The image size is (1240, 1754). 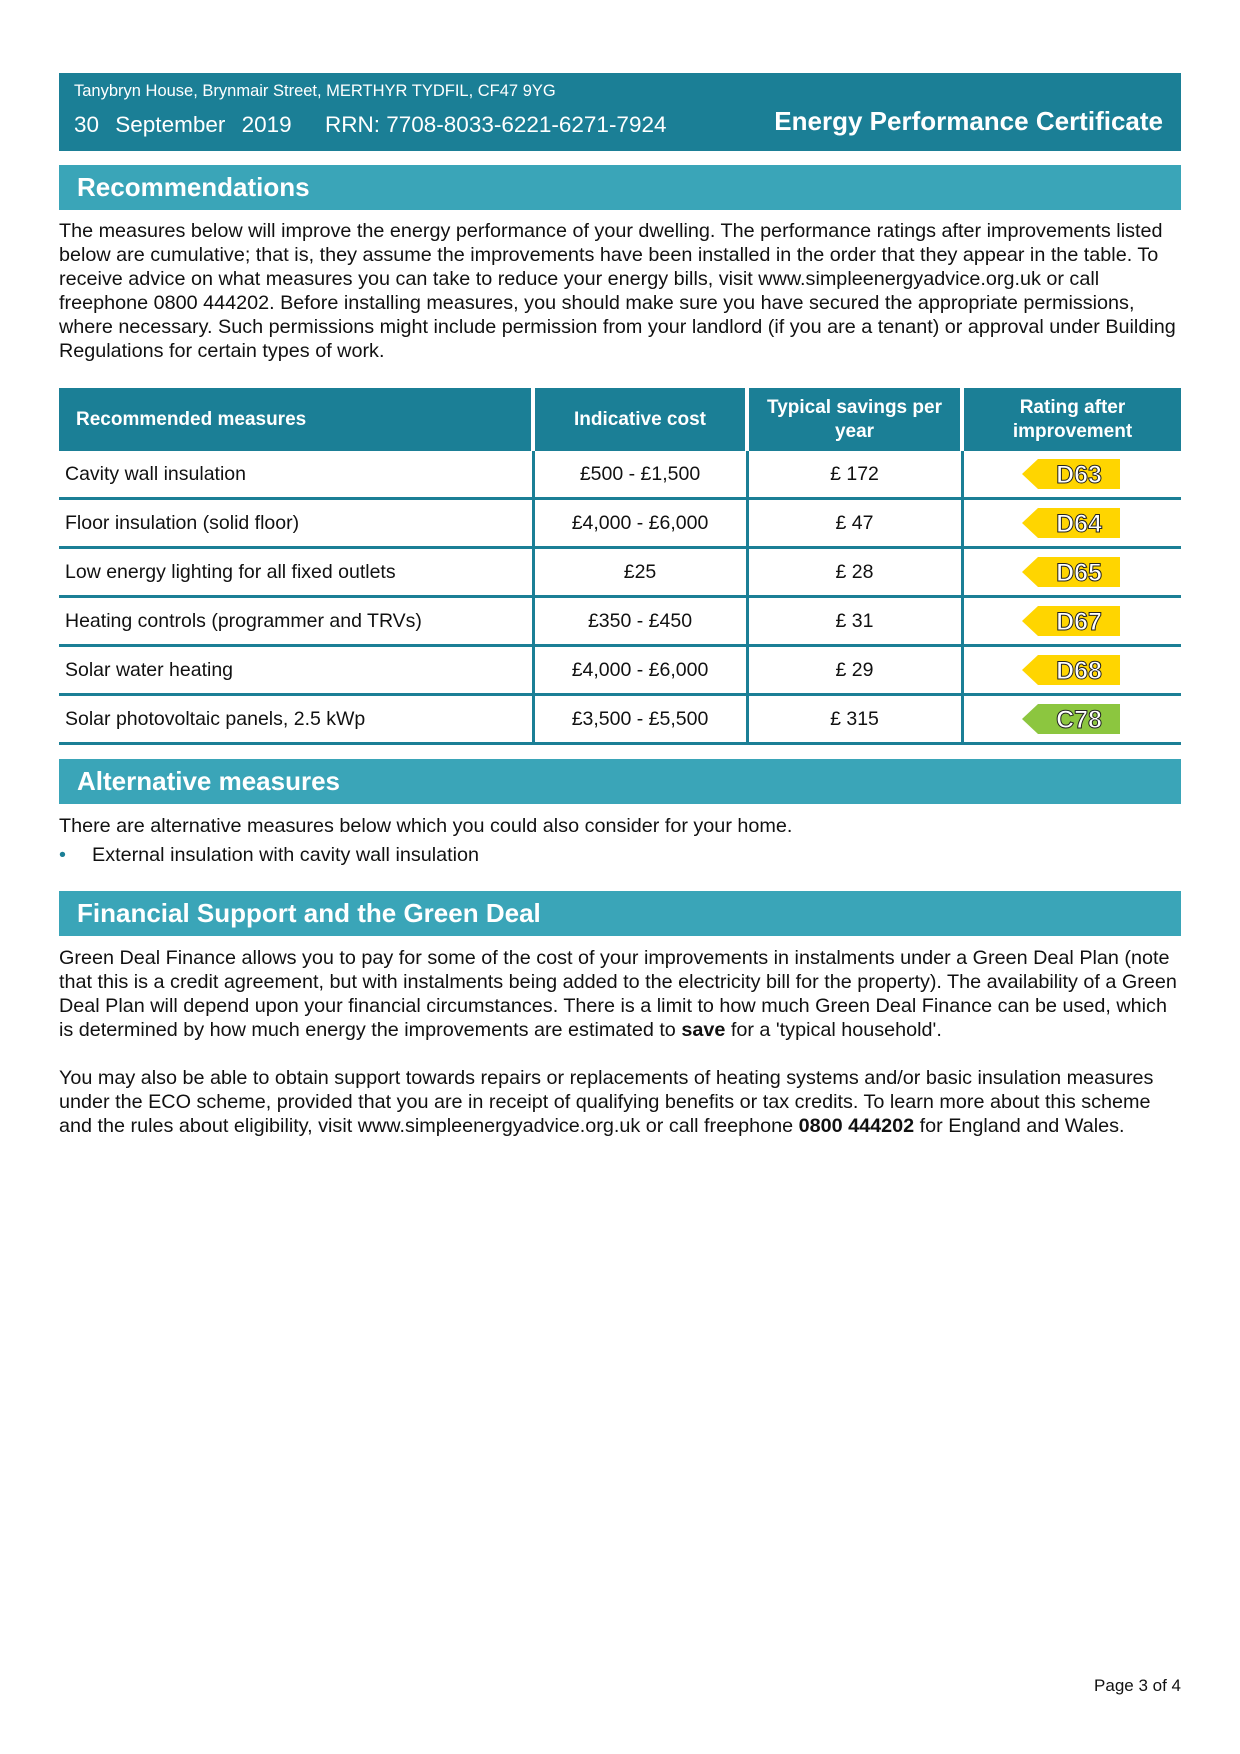 I want to click on rating: C78, so click(x=1079, y=720).